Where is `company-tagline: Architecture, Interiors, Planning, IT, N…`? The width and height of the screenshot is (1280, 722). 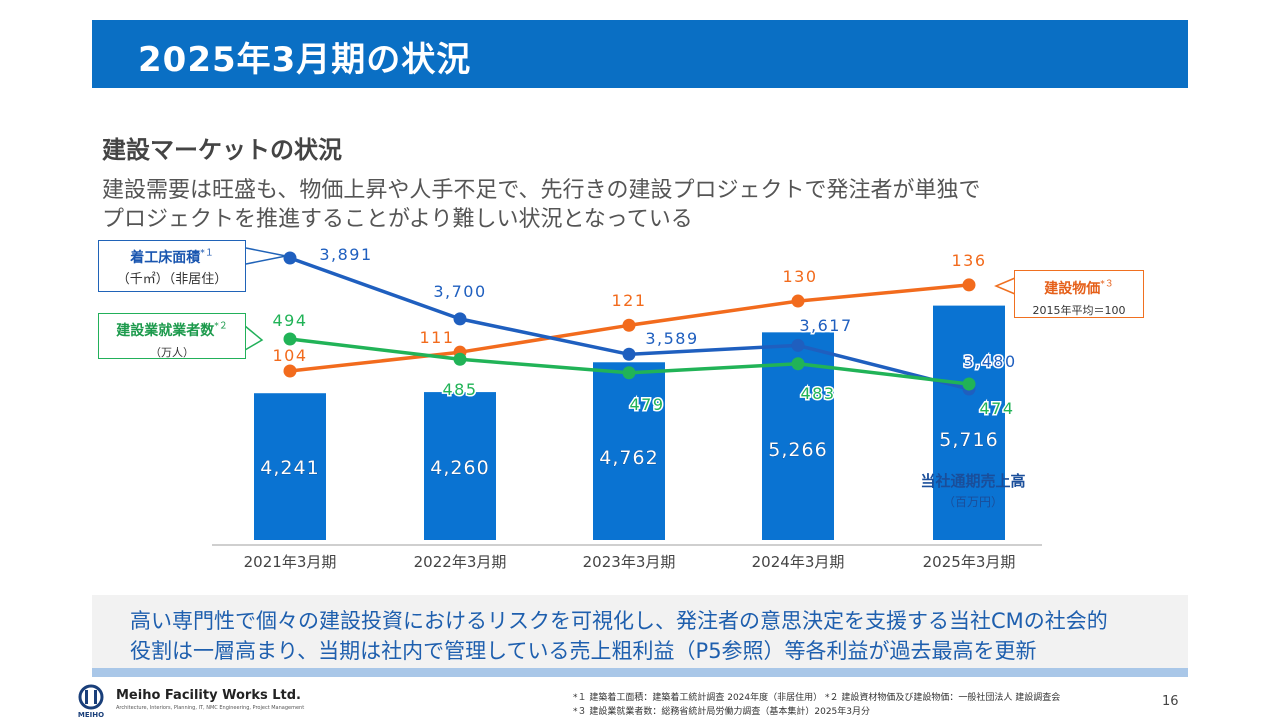
company-tagline: Architecture, Interiors, Planning, IT, N… is located at coordinates (210, 708).